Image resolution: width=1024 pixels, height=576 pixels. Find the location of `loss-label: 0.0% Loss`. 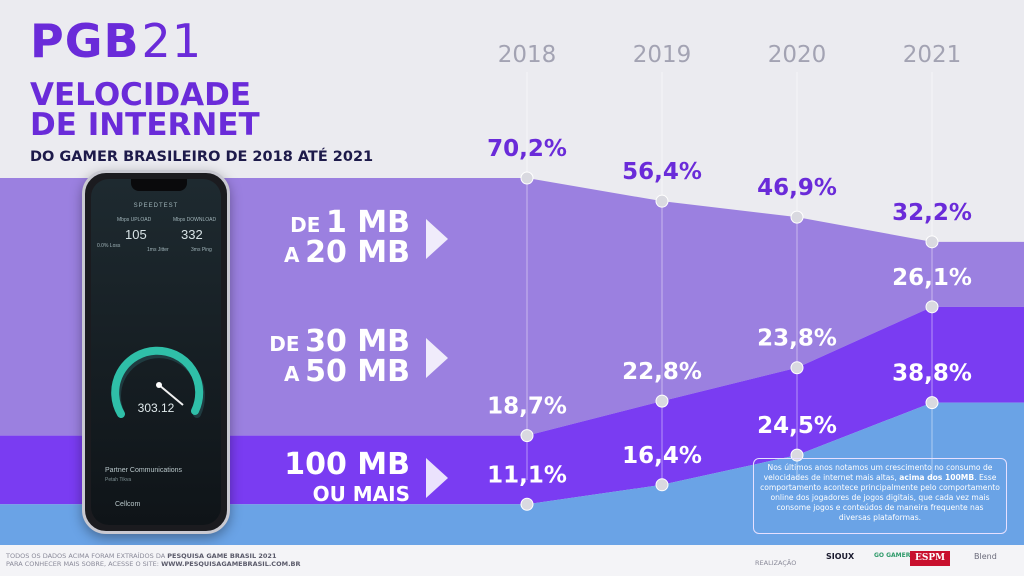

loss-label: 0.0% Loss is located at coordinates (109, 246).